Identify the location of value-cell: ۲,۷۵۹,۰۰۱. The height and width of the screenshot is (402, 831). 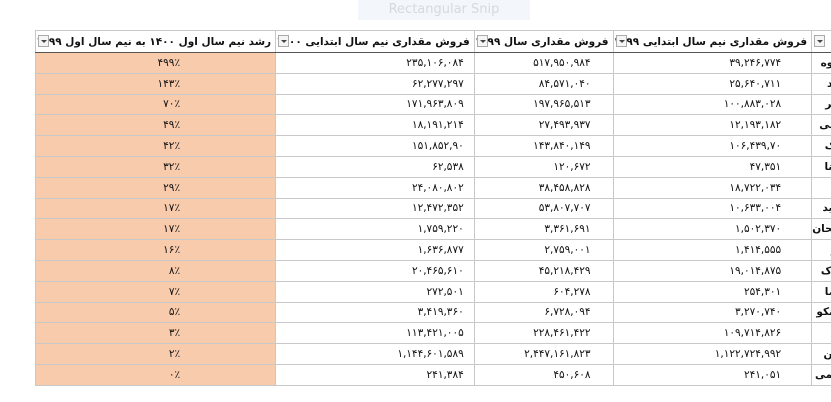
(543, 250).